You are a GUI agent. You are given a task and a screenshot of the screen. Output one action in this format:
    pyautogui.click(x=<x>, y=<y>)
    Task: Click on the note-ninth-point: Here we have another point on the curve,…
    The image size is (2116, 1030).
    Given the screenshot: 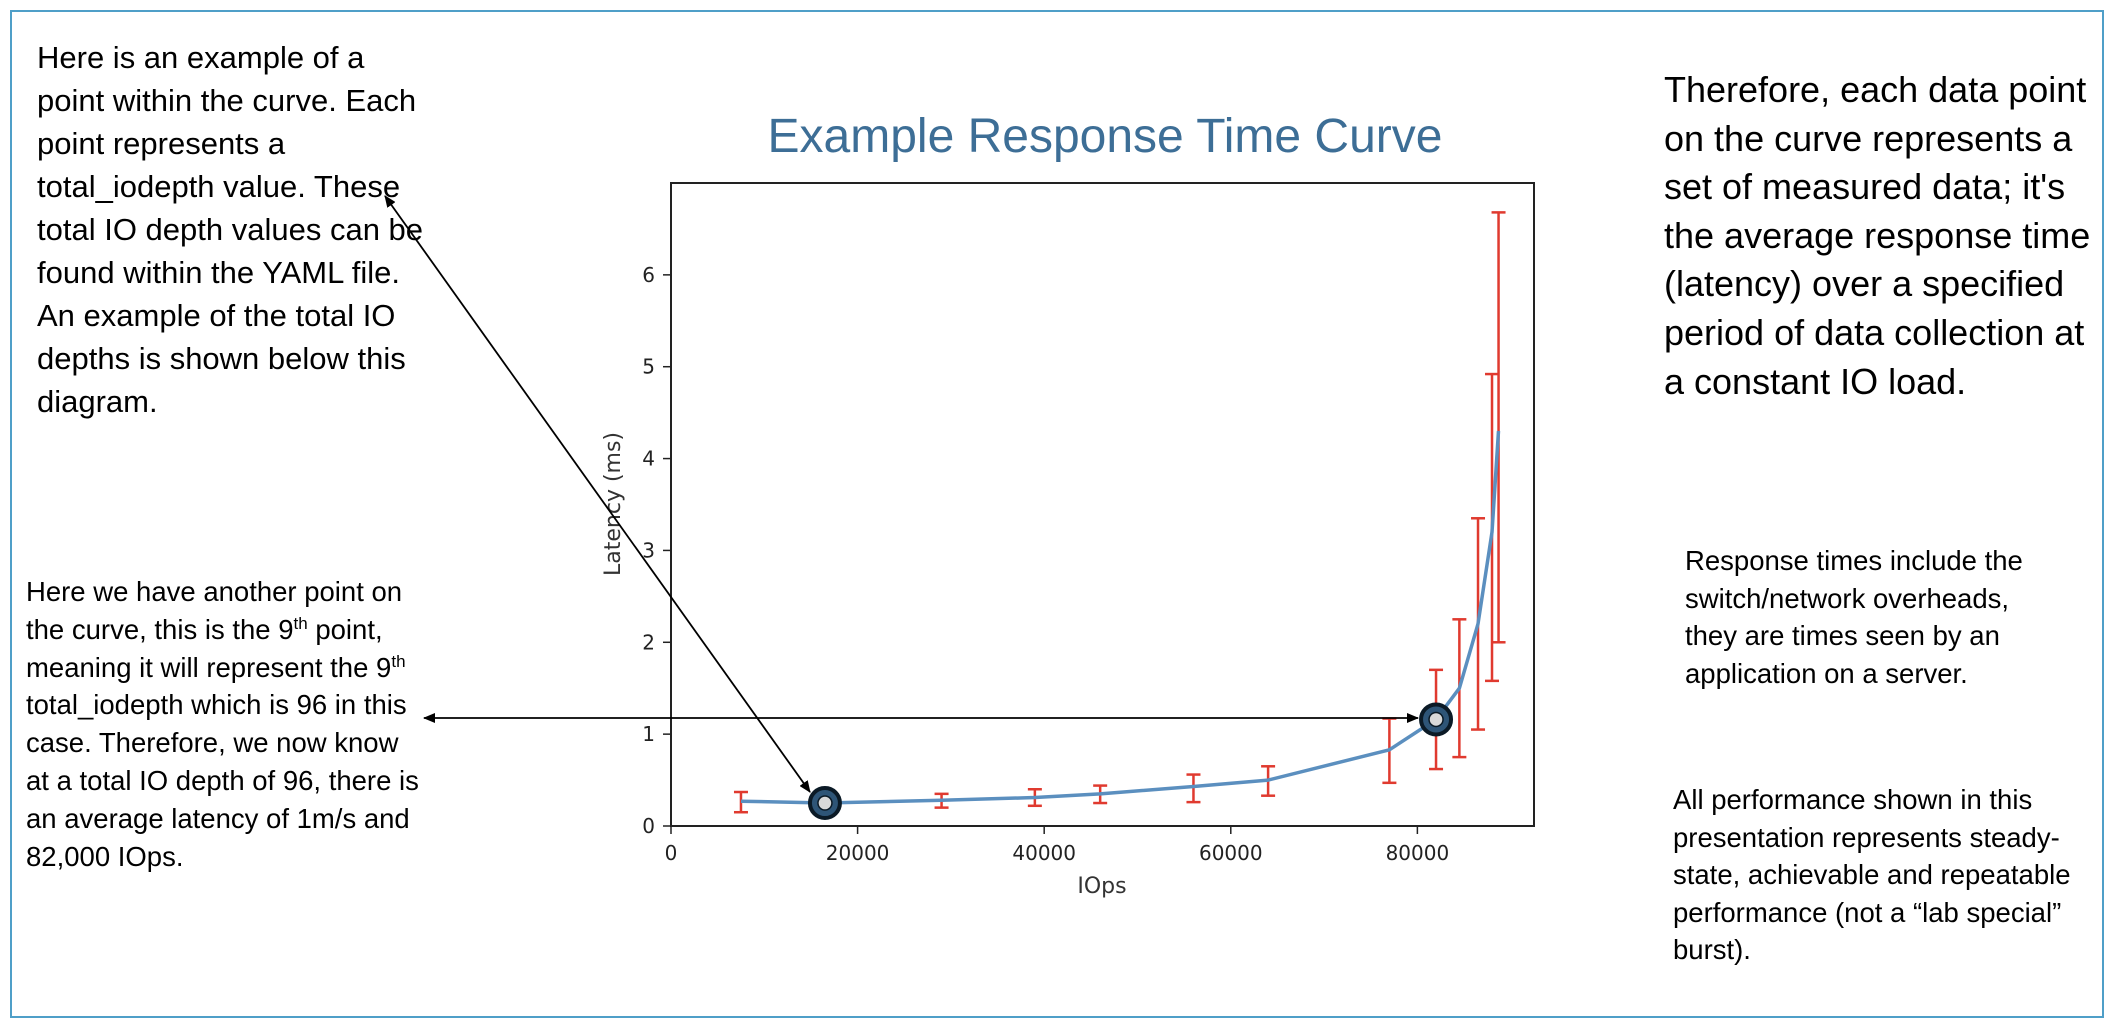 What is the action you would take?
    pyautogui.click(x=226, y=724)
    